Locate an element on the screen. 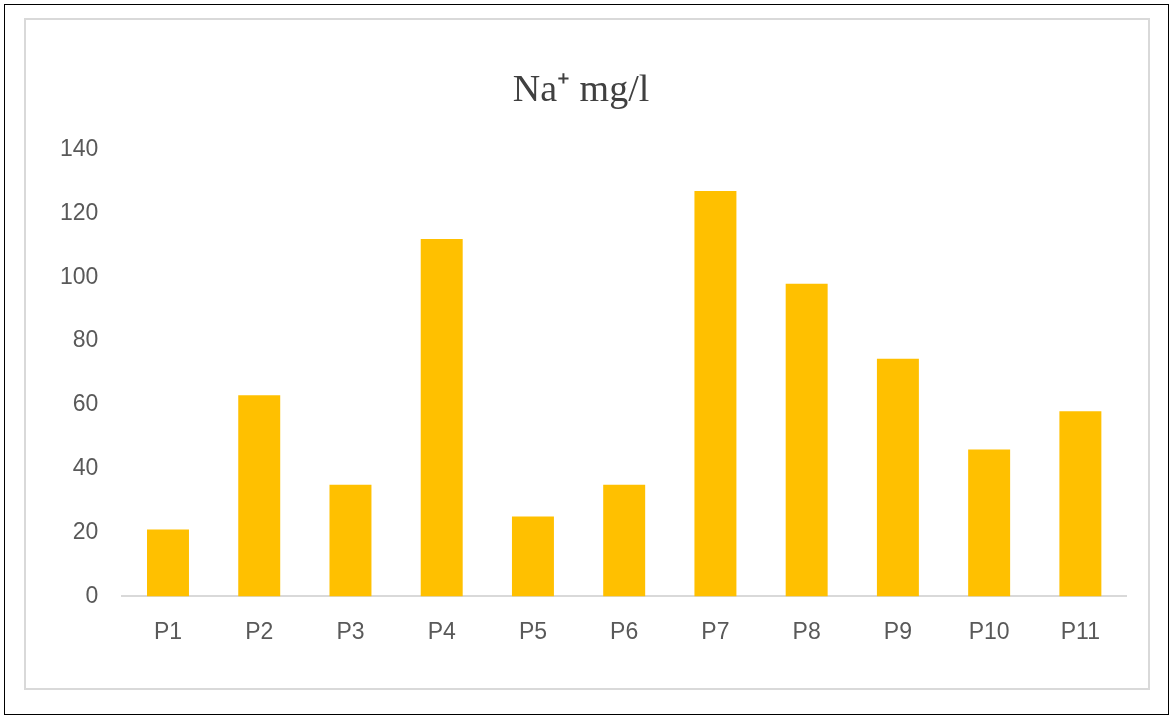 The width and height of the screenshot is (1175, 720). x-tick-label: P8 is located at coordinates (806, 630).